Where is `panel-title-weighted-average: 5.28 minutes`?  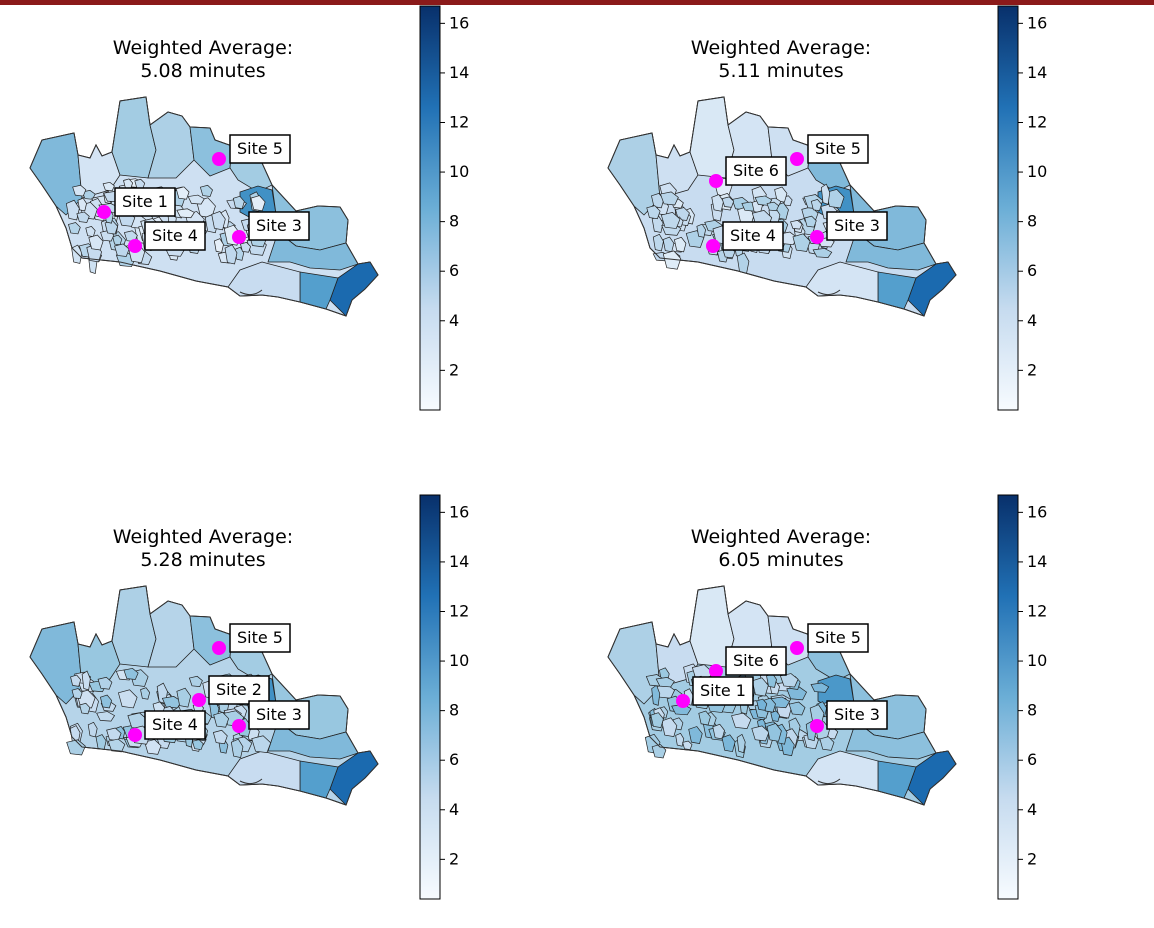 panel-title-weighted-average: 5.28 minutes is located at coordinates (202, 560).